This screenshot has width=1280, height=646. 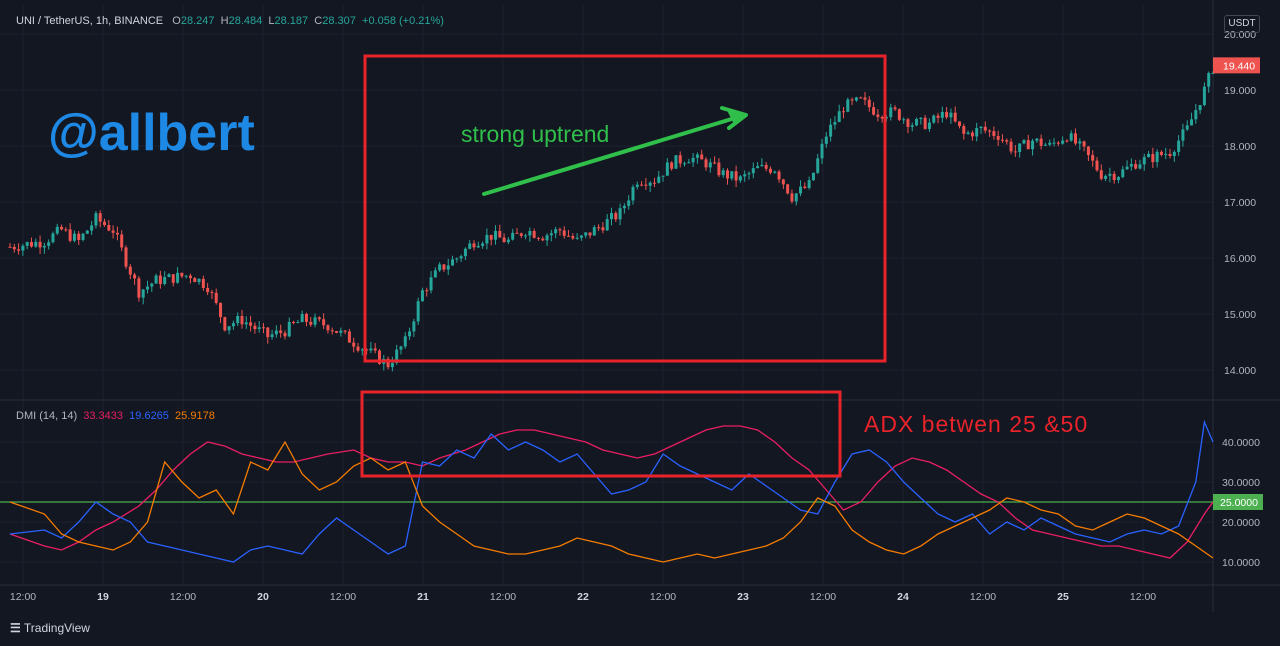 I want to click on close-value: 28.307, so click(x=339, y=21).